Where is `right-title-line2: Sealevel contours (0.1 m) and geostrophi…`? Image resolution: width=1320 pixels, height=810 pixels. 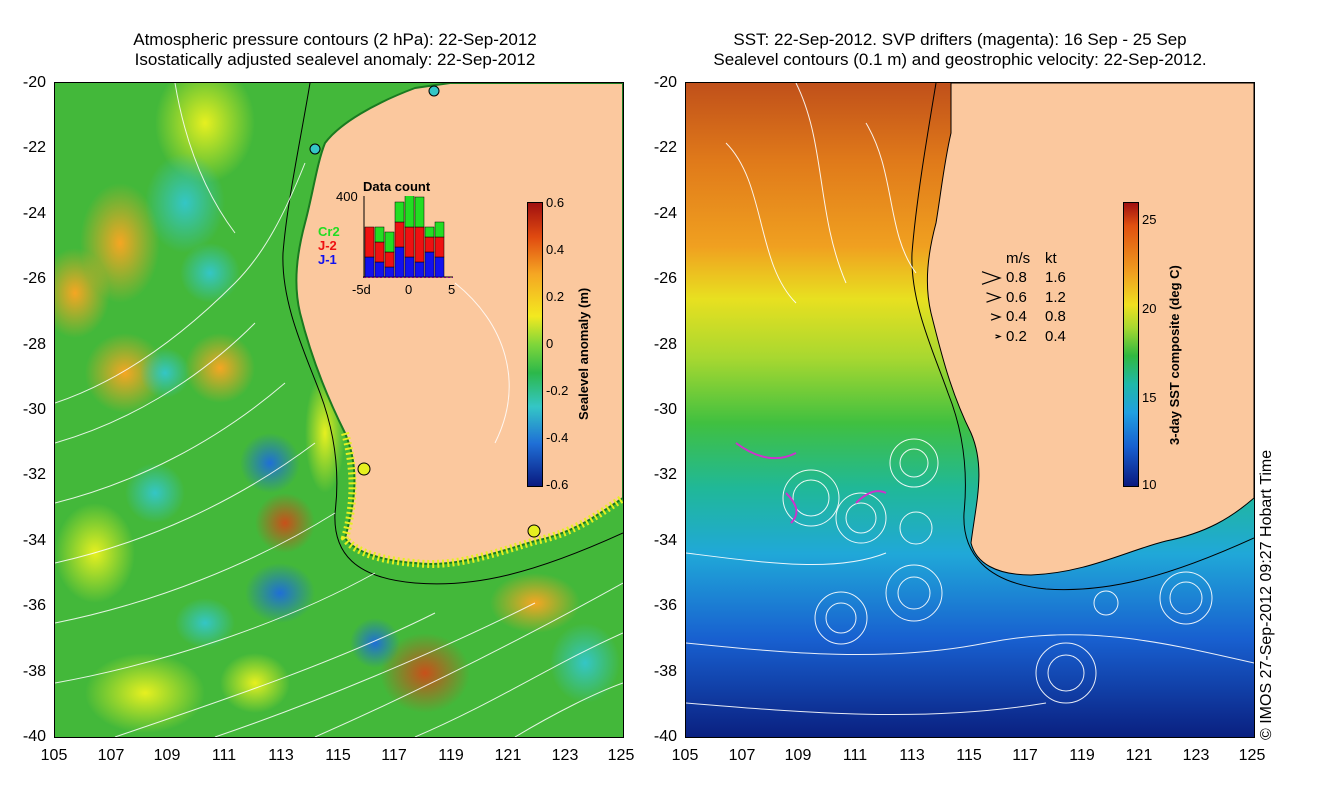
right-title-line2: Sealevel contours (0.1 m) and geostrophi… is located at coordinates (960, 59).